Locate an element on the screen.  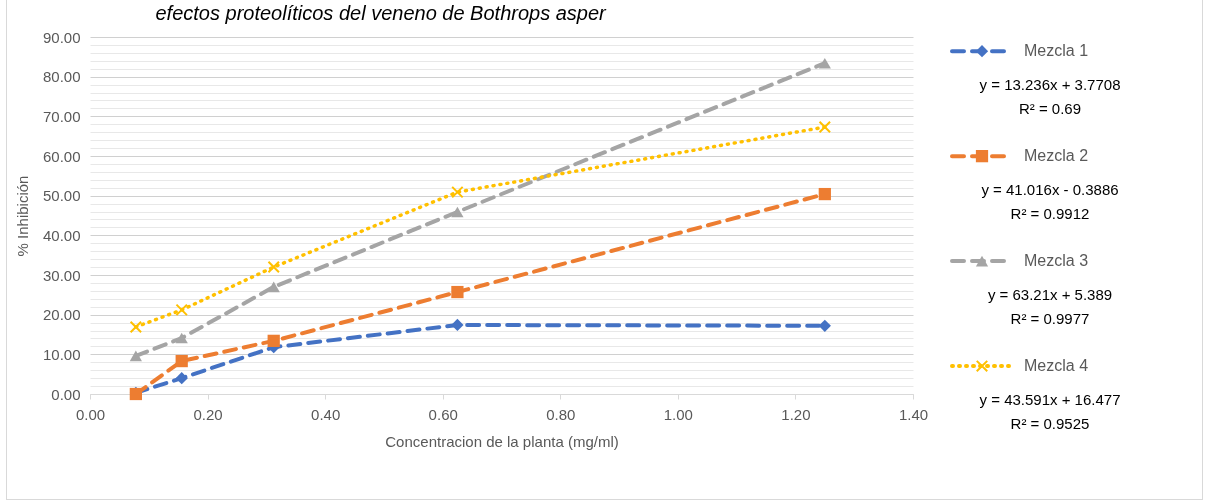
legend-label: Mezcla 2 is located at coordinates (1056, 156).